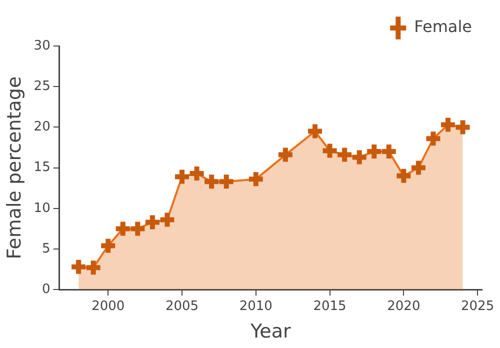  I want to click on y-tick-label: 30, so click(42, 46).